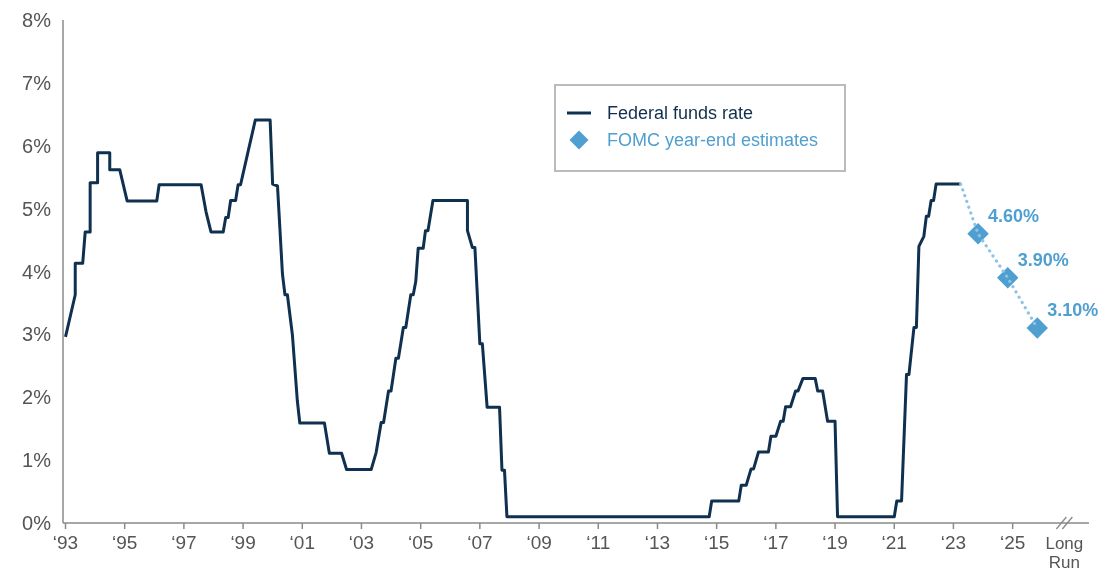  Describe the element at coordinates (184, 542) in the screenshot. I see `x-tick-label: ‘97` at that location.